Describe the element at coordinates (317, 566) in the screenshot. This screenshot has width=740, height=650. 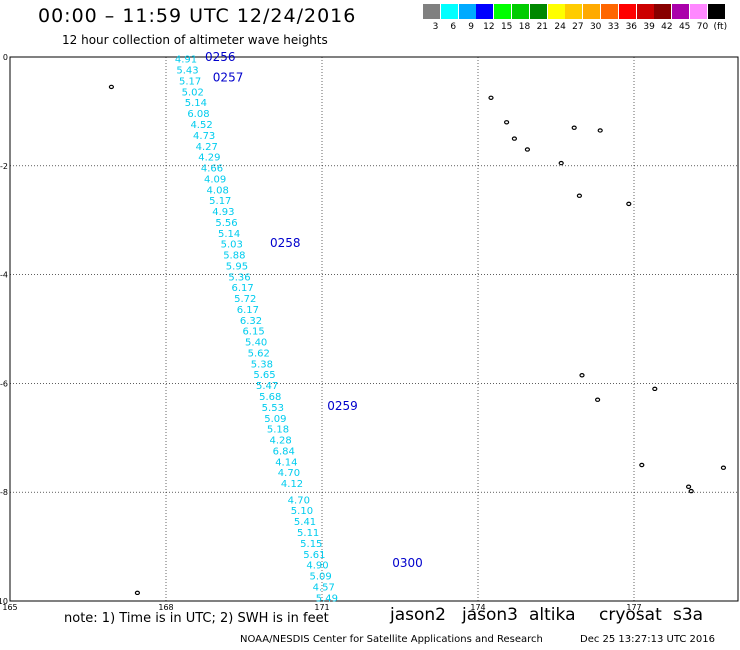
I see `wave-height-label: 4.90` at that location.